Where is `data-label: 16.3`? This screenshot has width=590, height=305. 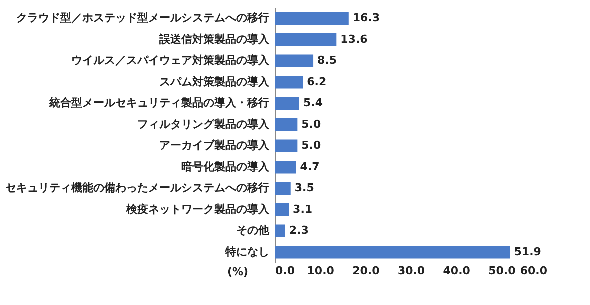 data-label: 16.3 is located at coordinates (366, 18).